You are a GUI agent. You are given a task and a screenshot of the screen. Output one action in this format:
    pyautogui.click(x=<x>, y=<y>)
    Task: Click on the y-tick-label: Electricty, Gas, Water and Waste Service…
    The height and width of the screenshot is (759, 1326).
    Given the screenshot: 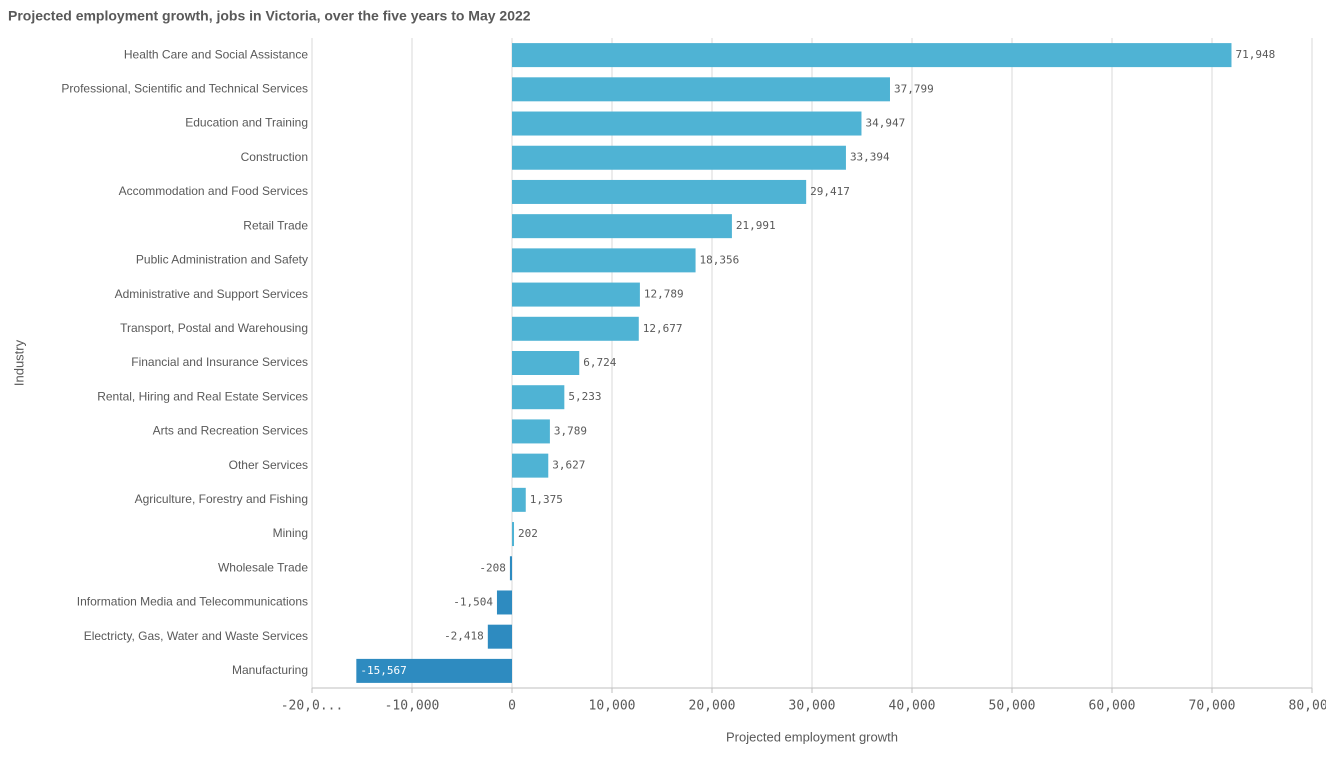 What is the action you would take?
    pyautogui.click(x=196, y=636)
    